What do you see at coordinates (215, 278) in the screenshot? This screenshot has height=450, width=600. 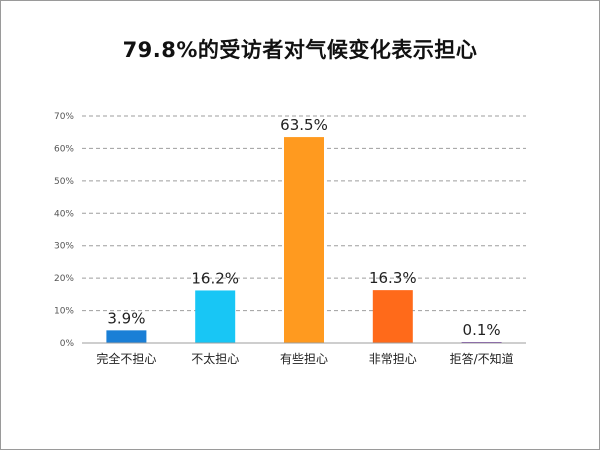 I see `value-label-1: 16.2%` at bounding box center [215, 278].